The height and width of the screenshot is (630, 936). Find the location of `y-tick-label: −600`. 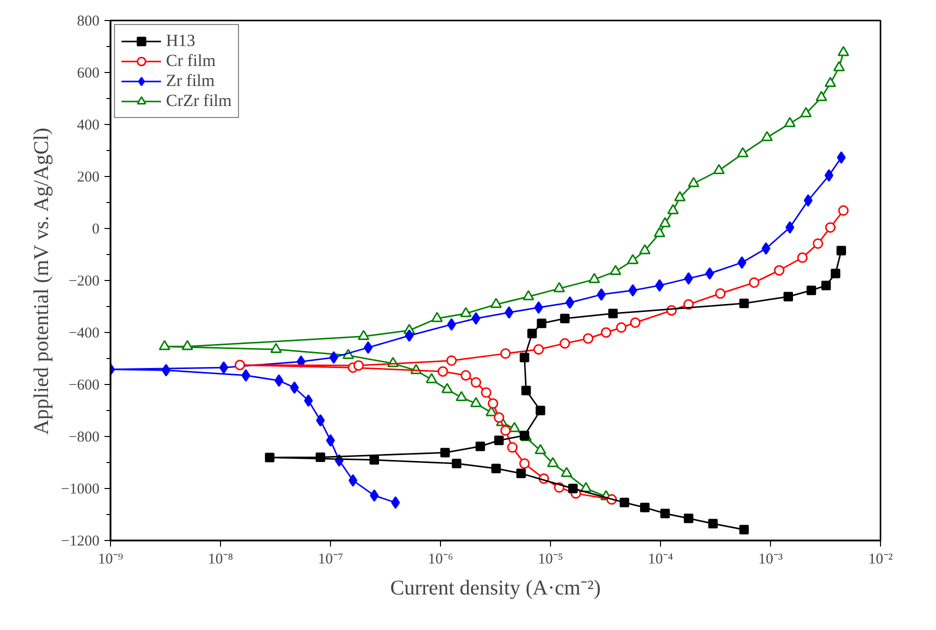

y-tick-label: −600 is located at coordinates (84, 386).